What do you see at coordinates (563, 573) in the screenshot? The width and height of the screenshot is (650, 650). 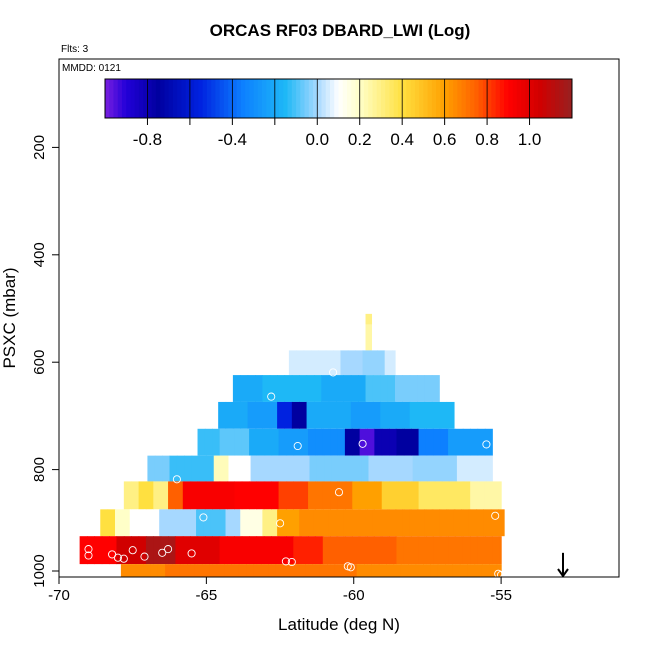 I see `arrow-head` at bounding box center [563, 573].